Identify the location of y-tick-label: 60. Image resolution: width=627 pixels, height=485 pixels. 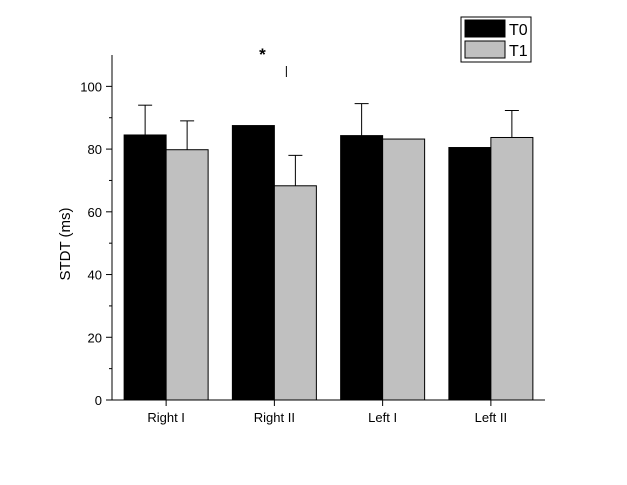
(95, 212).